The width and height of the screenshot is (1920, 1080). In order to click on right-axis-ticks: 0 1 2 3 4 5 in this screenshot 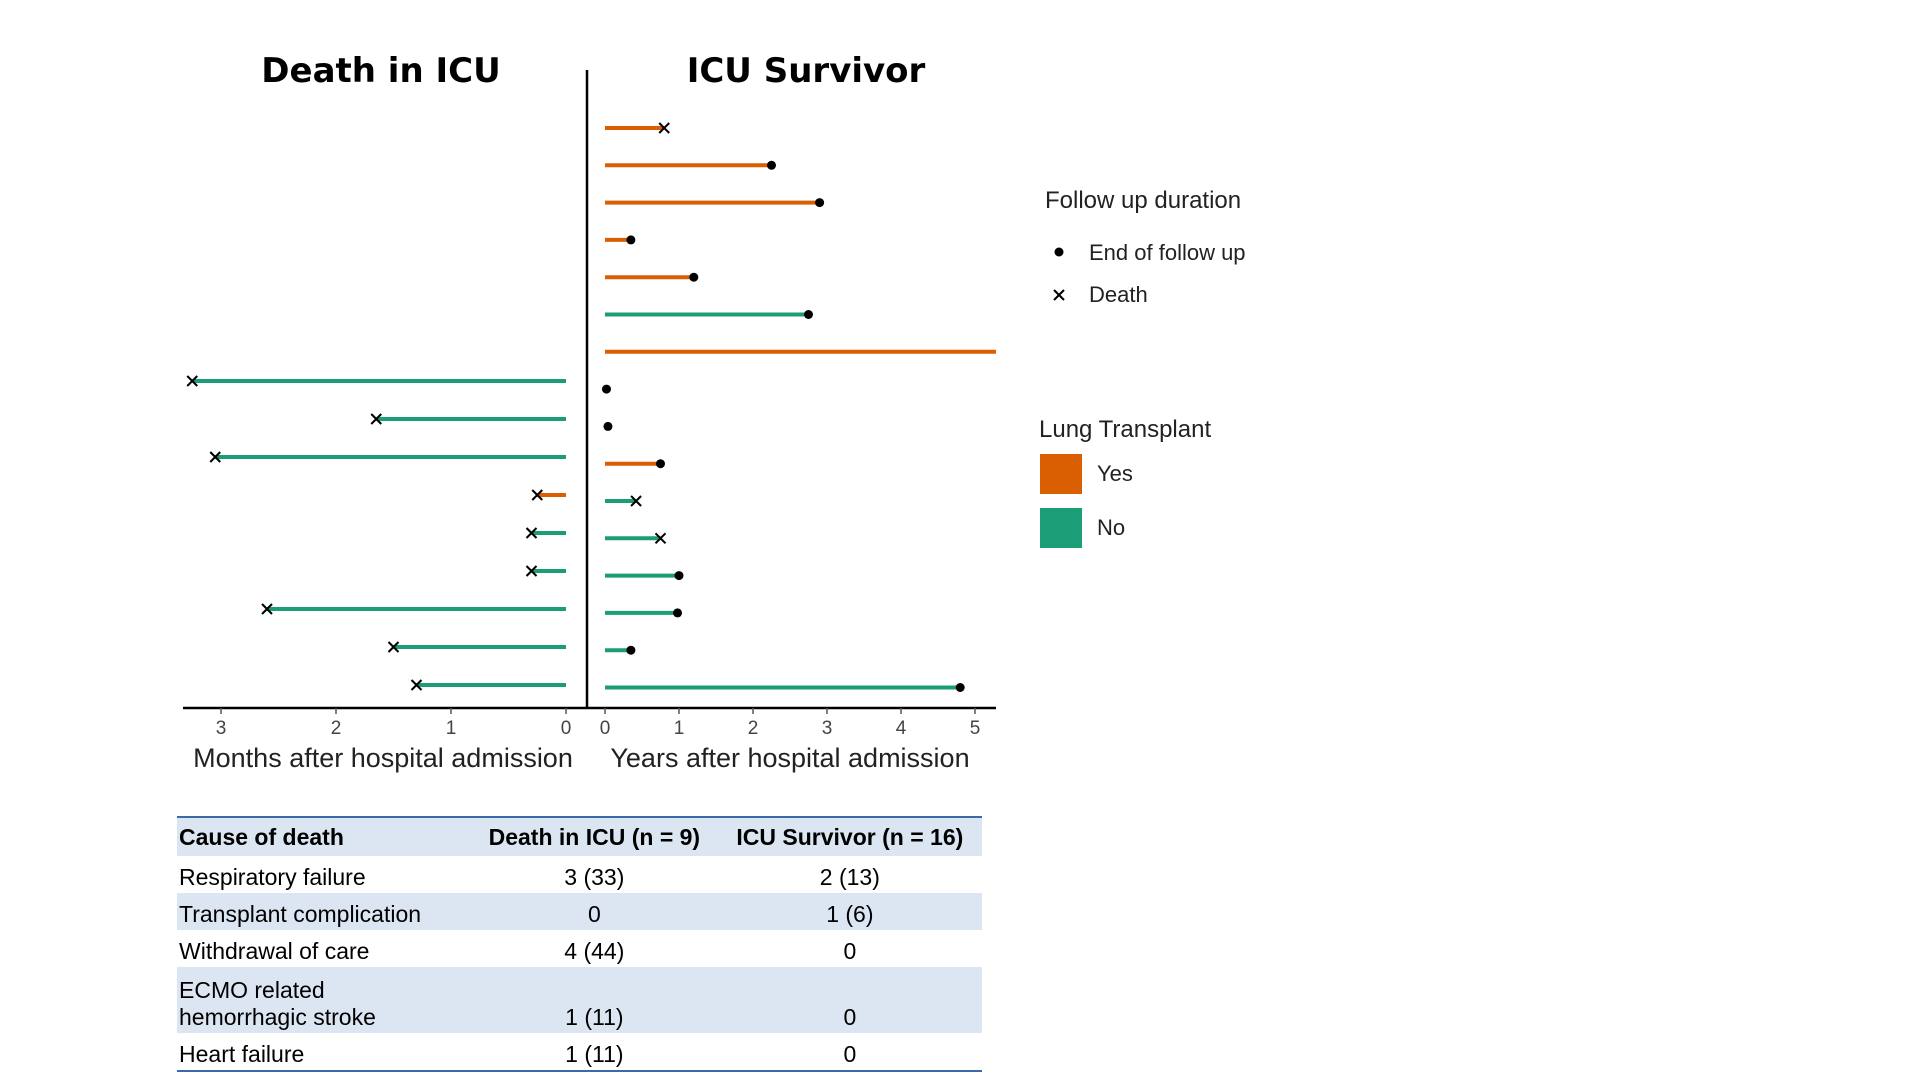, I will do `click(790, 723)`.